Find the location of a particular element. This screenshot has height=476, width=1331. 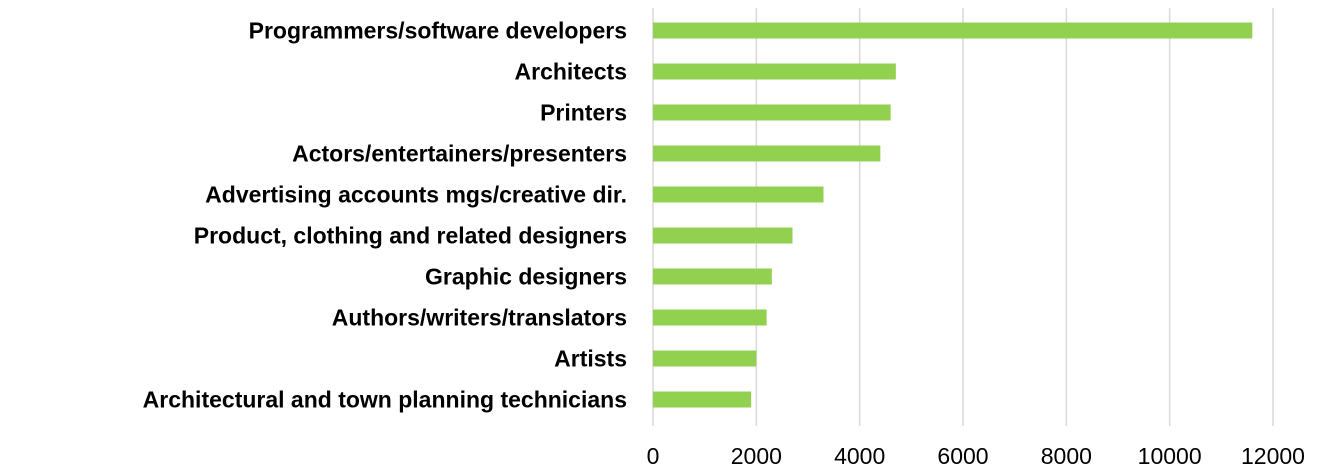

x-tick-labels: 0 2000 4000 6000 8000 10000 12000 is located at coordinates (976, 456).